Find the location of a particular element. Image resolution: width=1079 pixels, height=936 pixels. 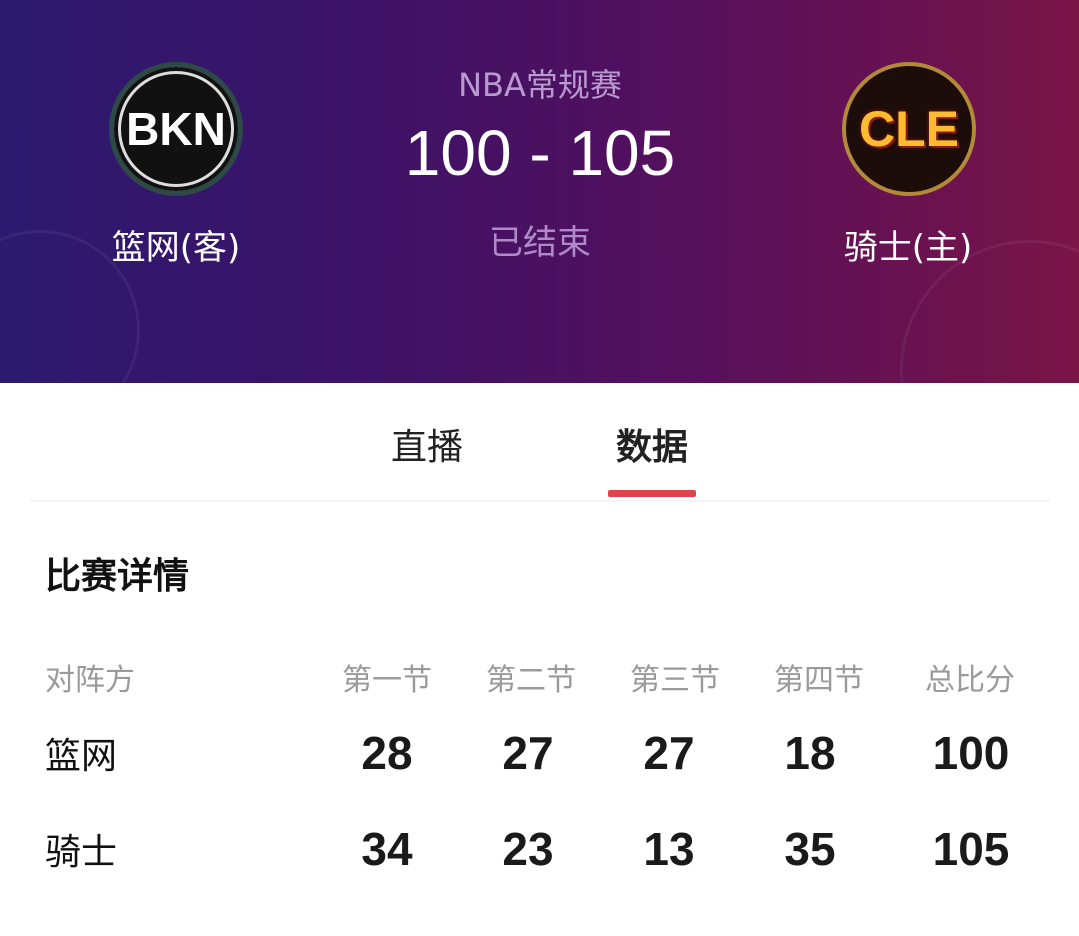

score-total: 100 is located at coordinates (971, 753).